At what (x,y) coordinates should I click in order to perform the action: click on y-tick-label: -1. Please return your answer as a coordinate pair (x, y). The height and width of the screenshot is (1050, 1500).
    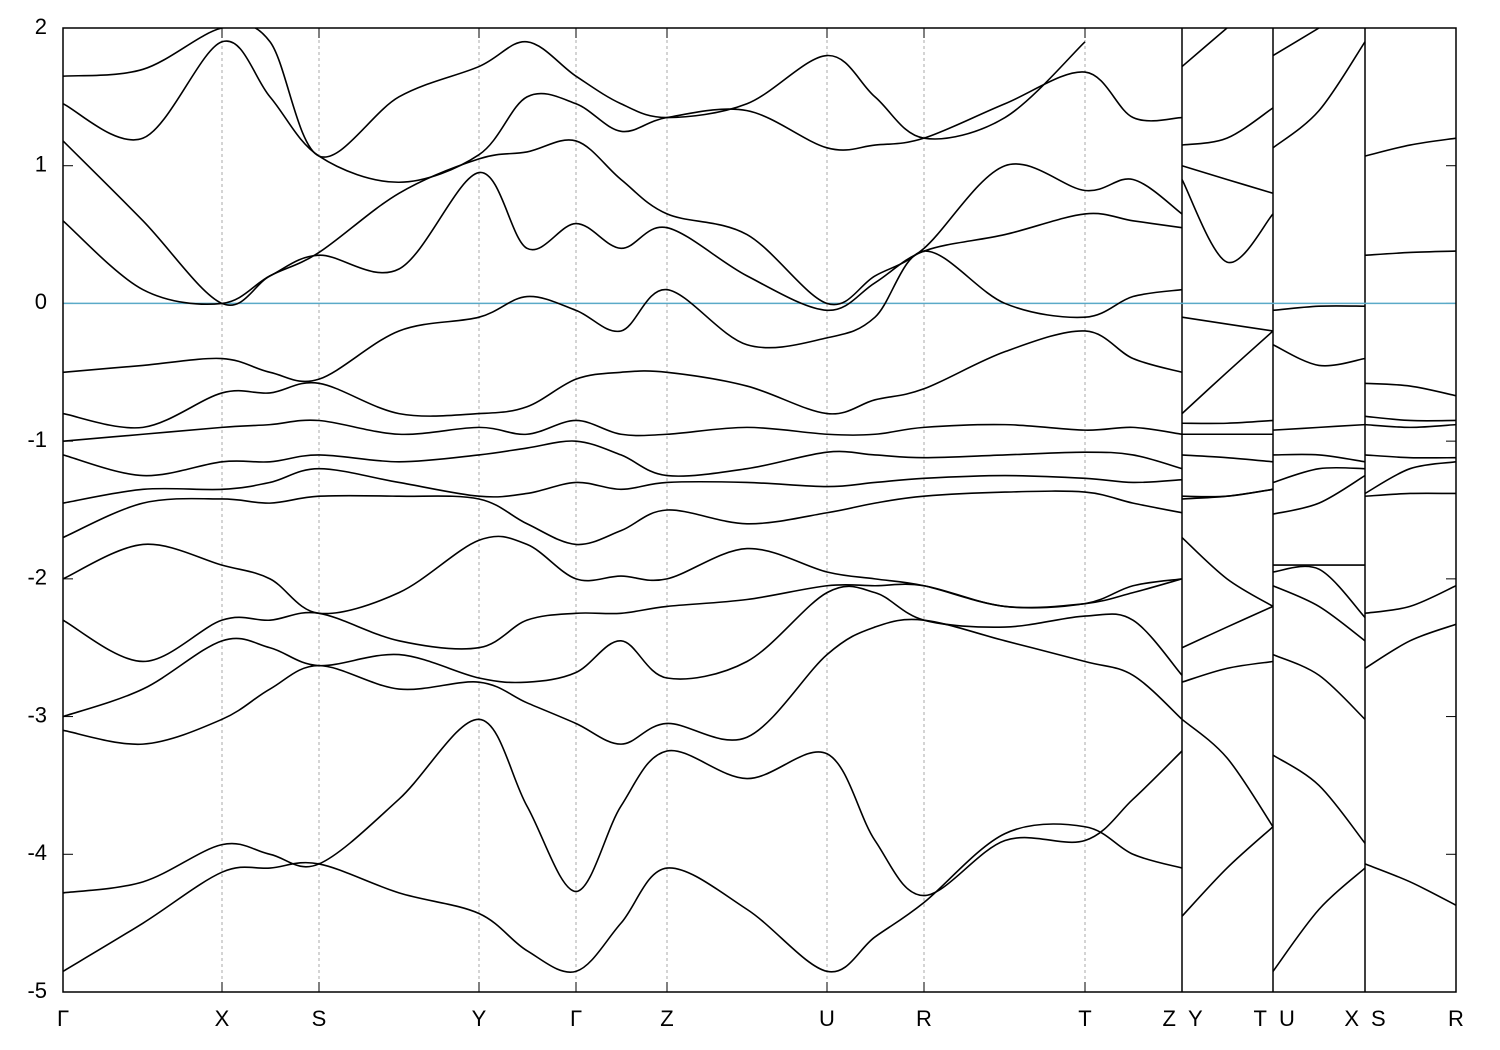
    Looking at the image, I should click on (37, 439).